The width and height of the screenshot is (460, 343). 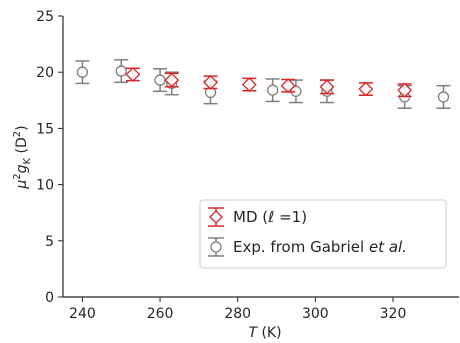 What do you see at coordinates (49, 157) in the screenshot?
I see `y-ticks: 0 5 10 15 20 25` at bounding box center [49, 157].